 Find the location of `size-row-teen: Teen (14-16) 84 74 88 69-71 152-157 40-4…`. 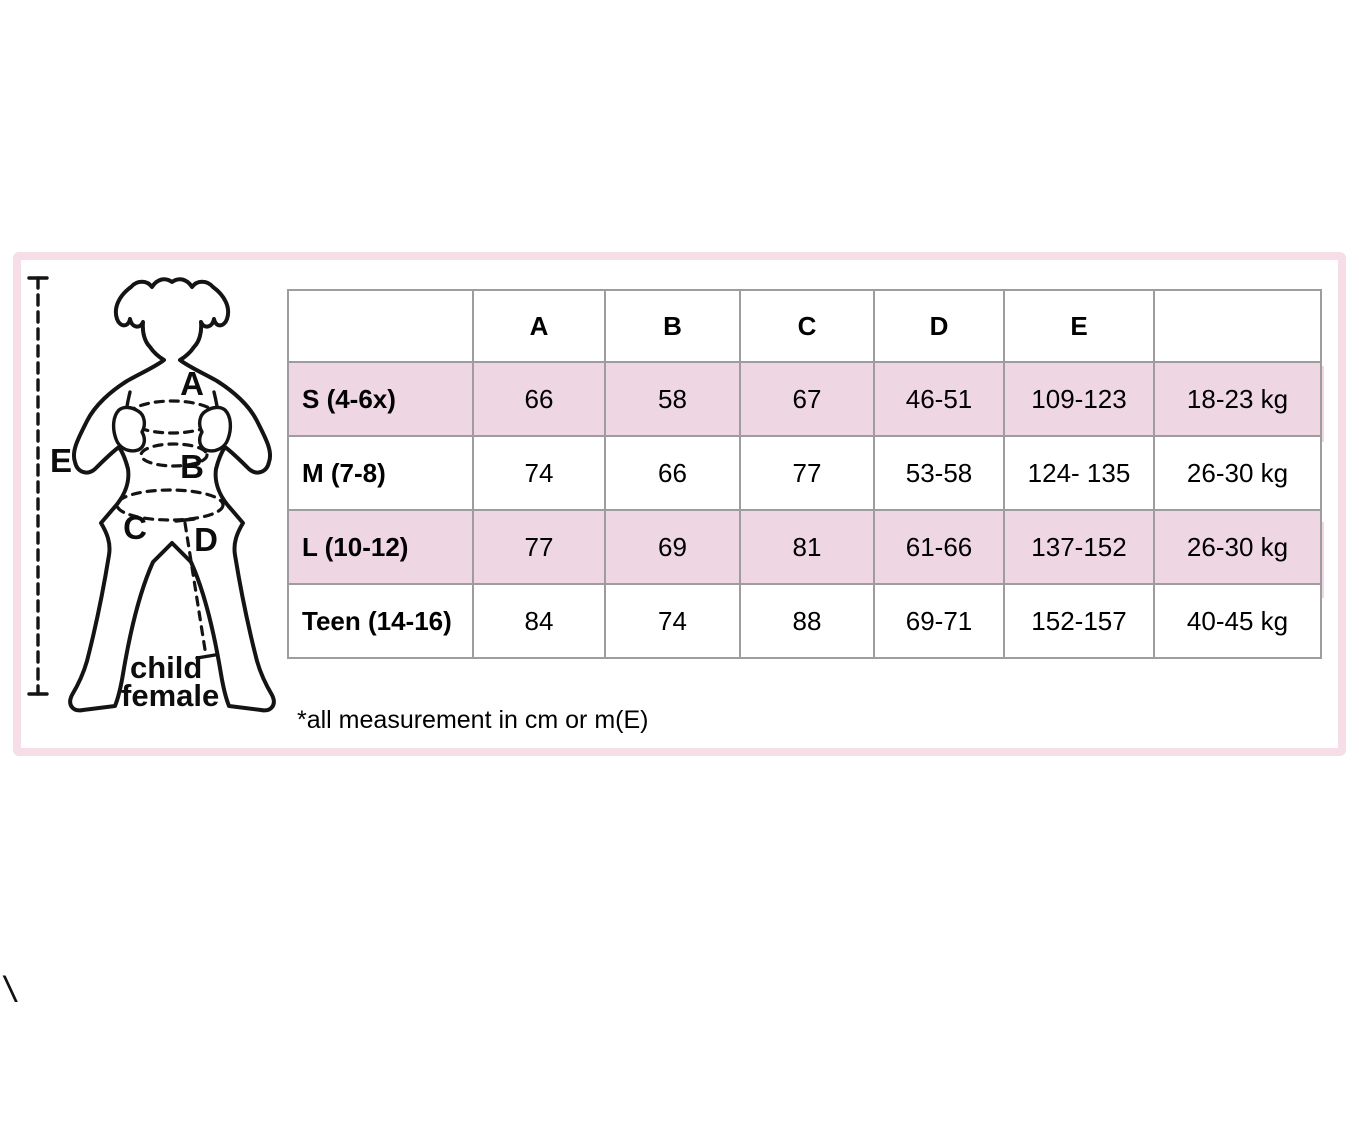

size-row-teen: Teen (14-16) 84 74 88 69-71 152-157 40-4… is located at coordinates (804, 621).